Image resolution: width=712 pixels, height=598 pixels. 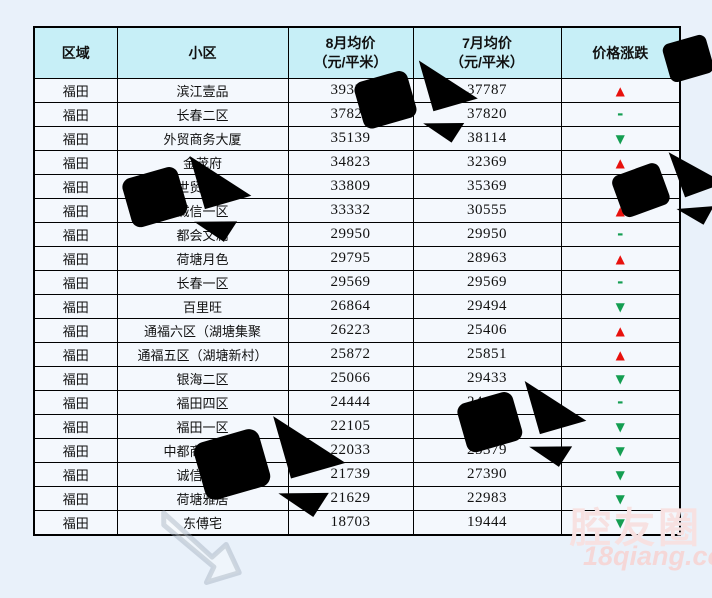 I want to click on header-region: 区域, so click(x=75, y=52).